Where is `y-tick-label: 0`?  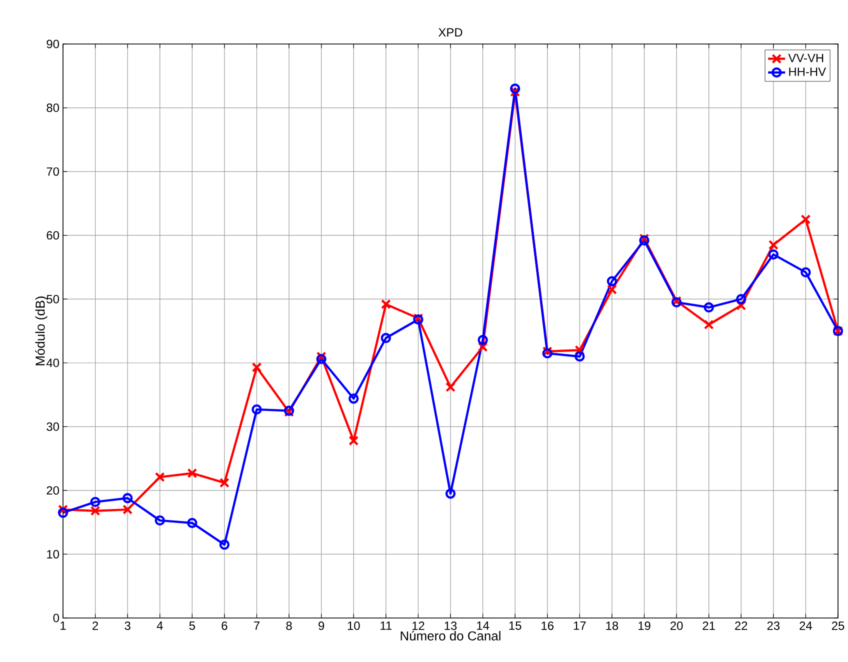 y-tick-label: 0 is located at coordinates (56, 618).